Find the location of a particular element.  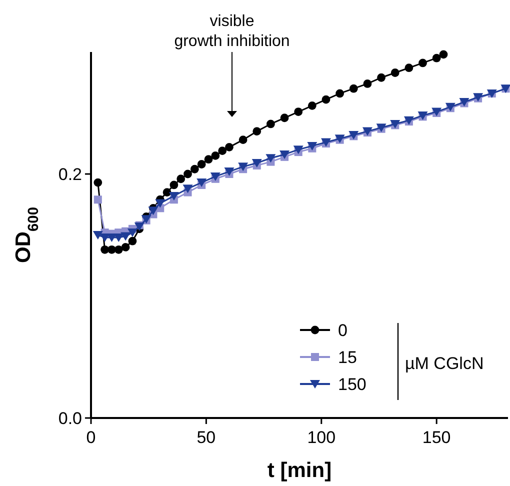

x-tick-label: 100 is located at coordinates (321, 437).